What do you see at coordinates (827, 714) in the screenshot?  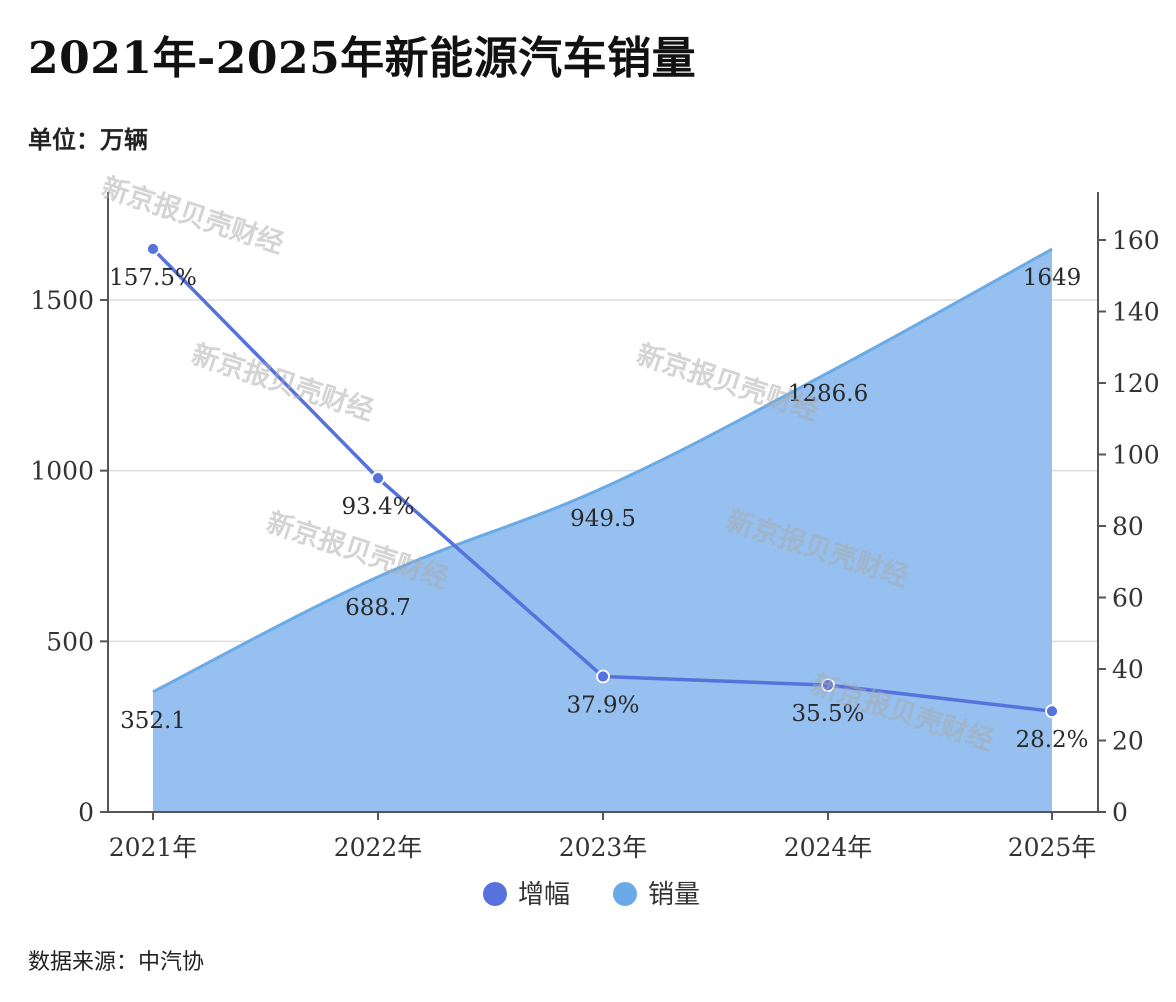 I see `growth-data-label: 35.5%` at bounding box center [827, 714].